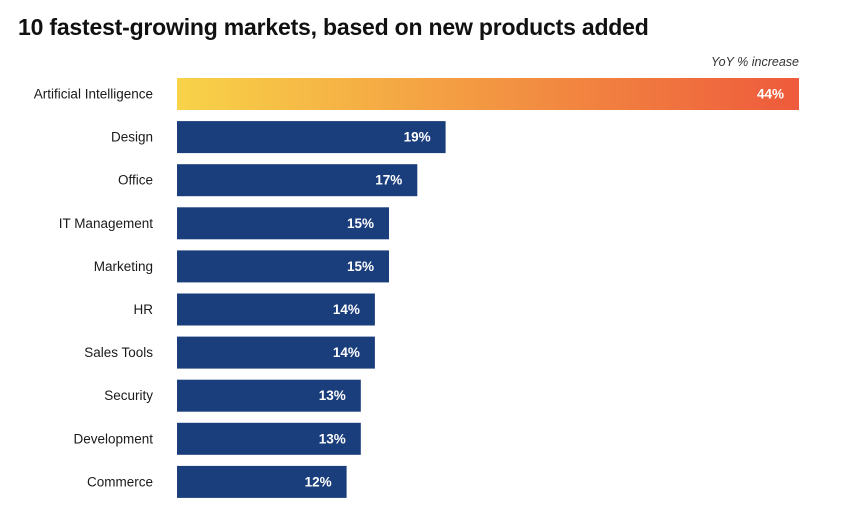  Describe the element at coordinates (283, 266) in the screenshot. I see `bar-marketing` at that location.